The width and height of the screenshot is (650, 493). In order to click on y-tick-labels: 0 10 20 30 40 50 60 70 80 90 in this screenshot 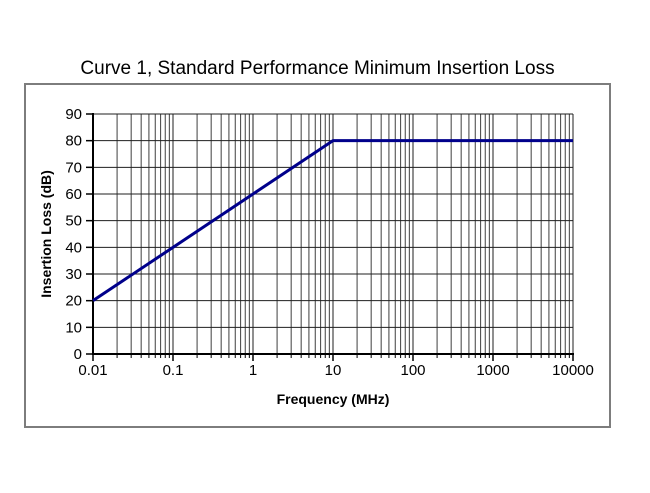, I will do `click(73, 234)`.